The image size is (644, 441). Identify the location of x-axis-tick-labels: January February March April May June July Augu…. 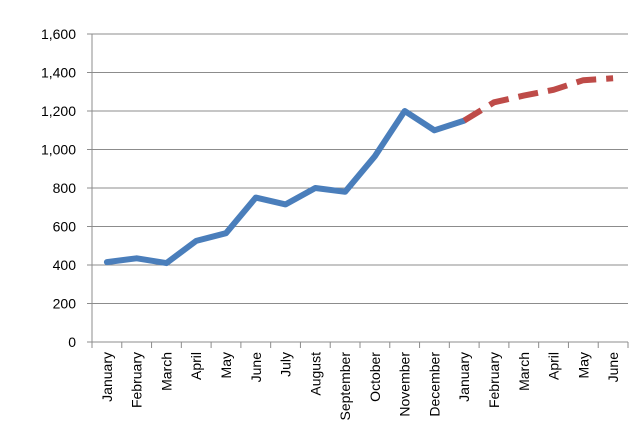
(360, 386).